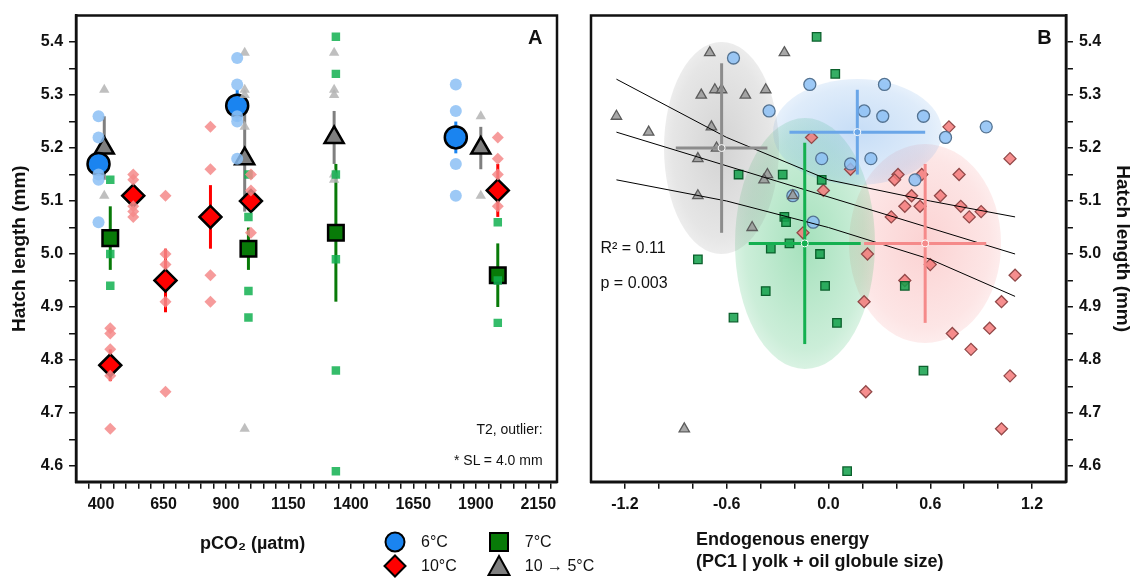  What do you see at coordinates (1090, 147) in the screenshot?
I see `y2-tick-label: 5.2` at bounding box center [1090, 147].